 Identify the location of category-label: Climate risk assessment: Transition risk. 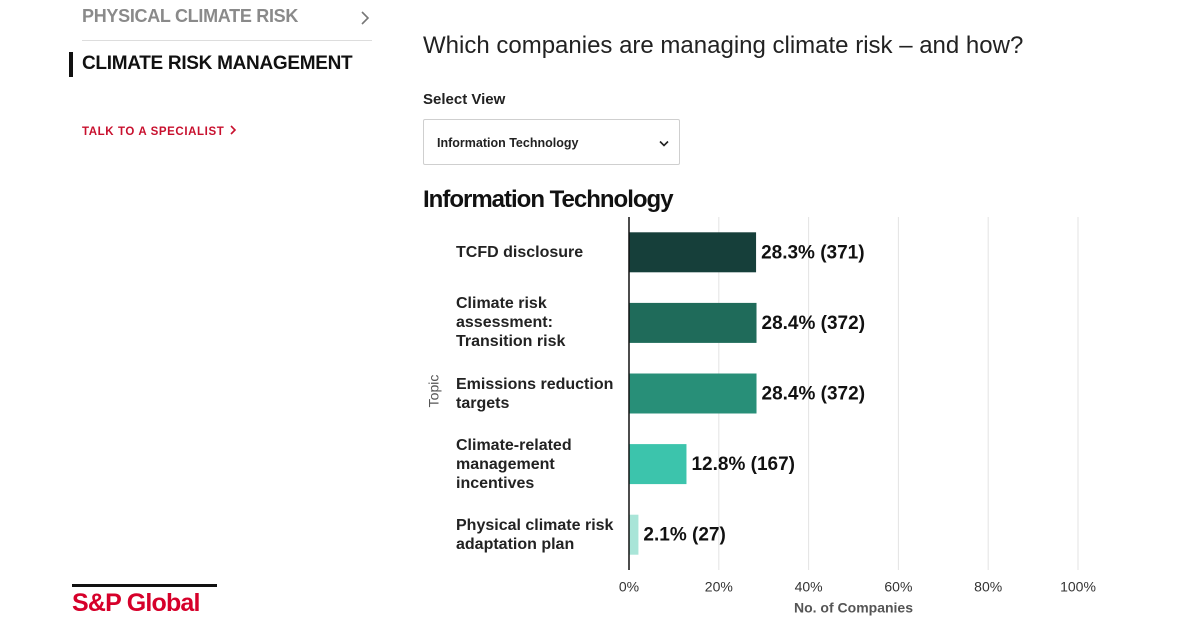
(511, 323).